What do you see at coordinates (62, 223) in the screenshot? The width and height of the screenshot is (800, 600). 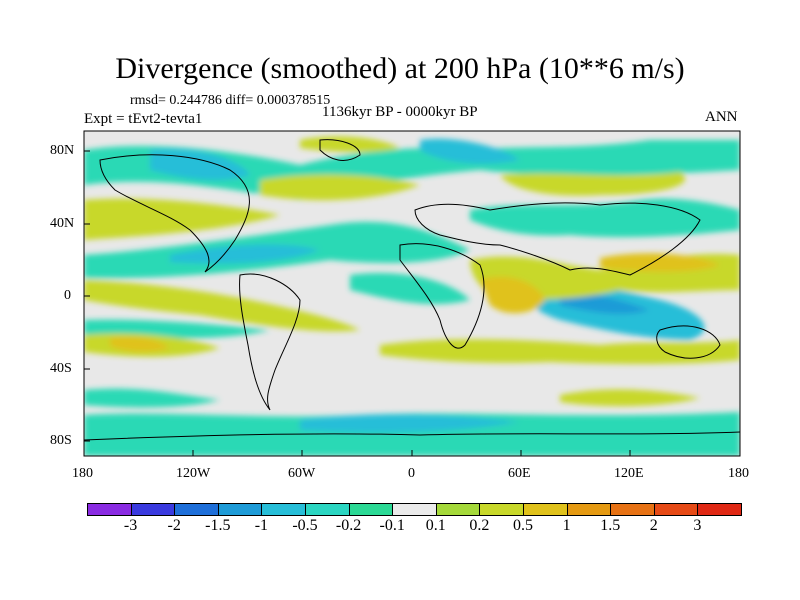 I see `lat-label-40n: 40N` at bounding box center [62, 223].